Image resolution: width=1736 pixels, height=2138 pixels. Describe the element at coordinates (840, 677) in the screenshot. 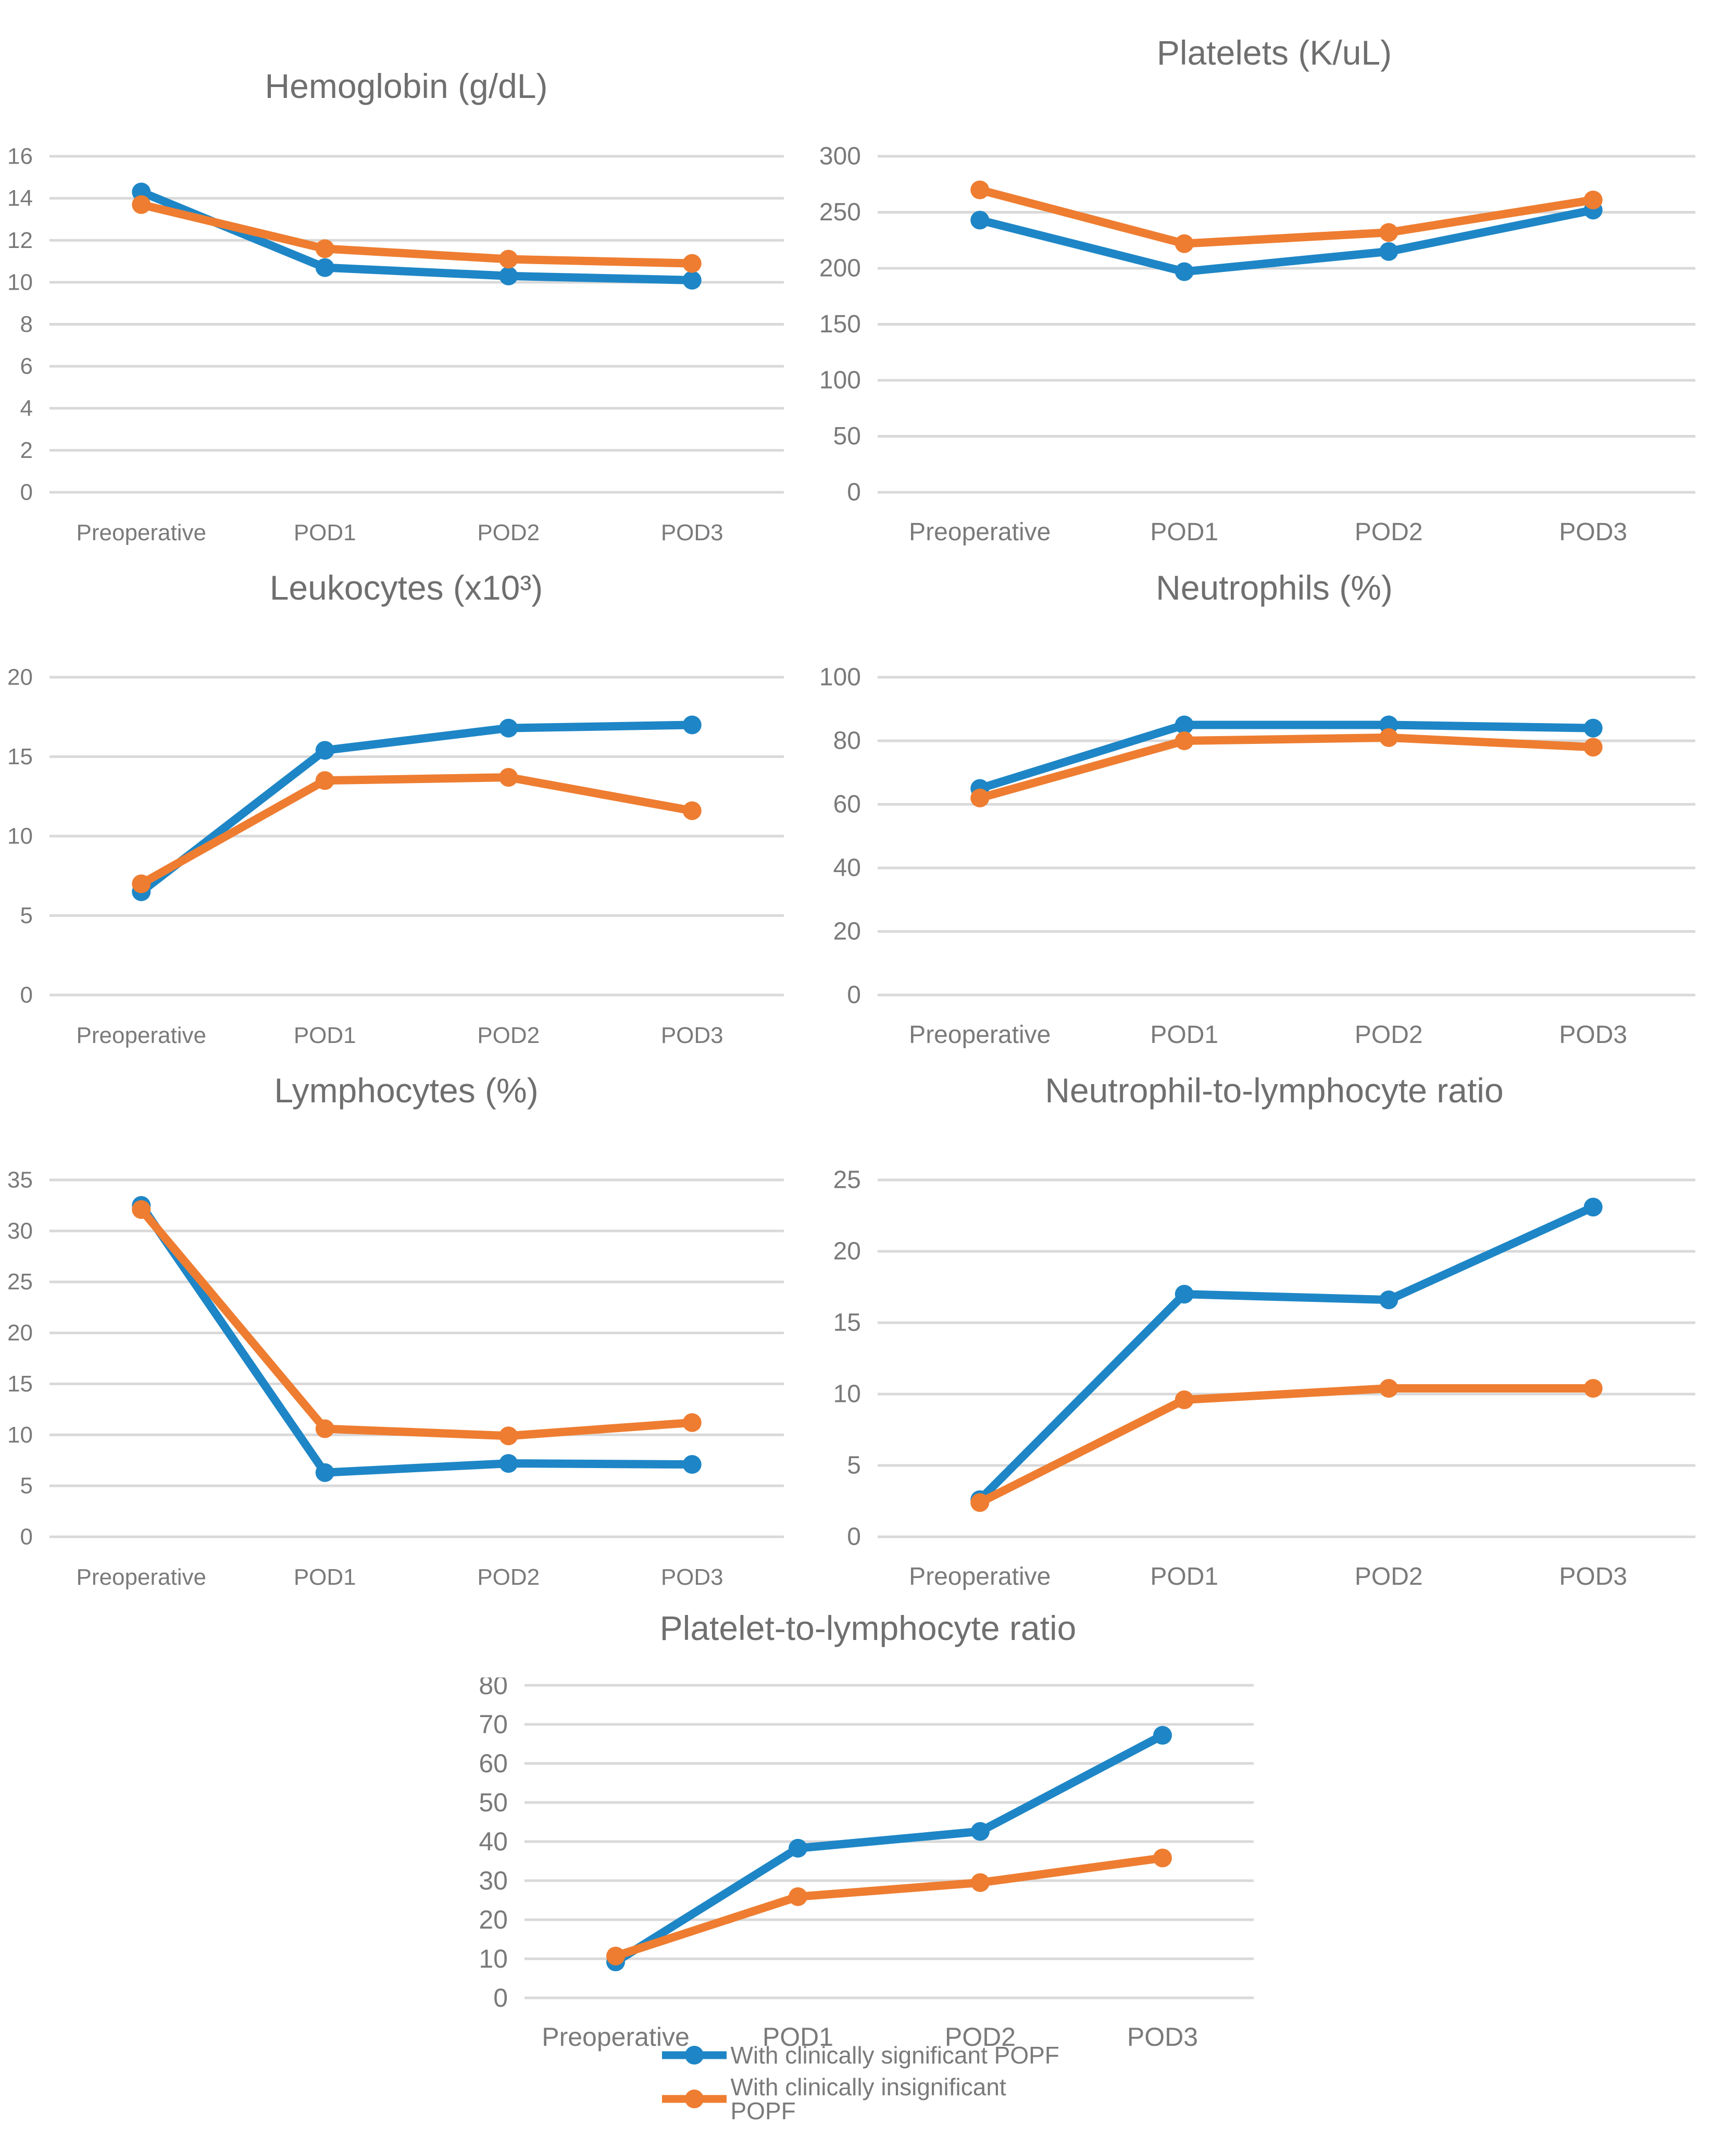

I see `y-tick-label: 100` at that location.